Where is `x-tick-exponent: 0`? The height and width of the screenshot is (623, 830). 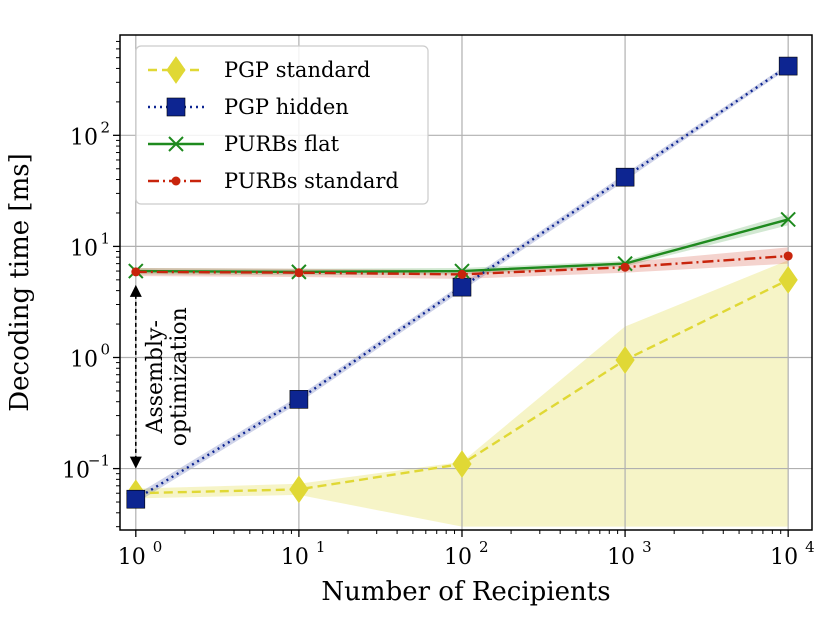 x-tick-exponent: 0 is located at coordinates (158, 547).